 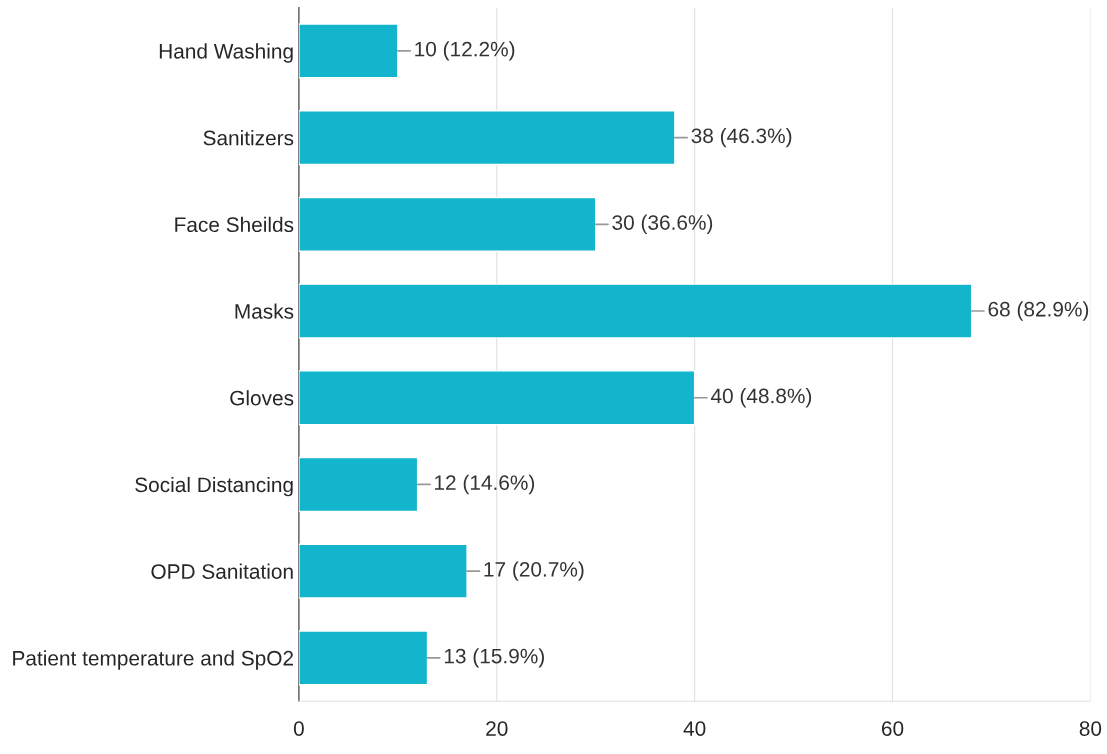 I want to click on x-tick-label: 40, so click(x=694, y=728).